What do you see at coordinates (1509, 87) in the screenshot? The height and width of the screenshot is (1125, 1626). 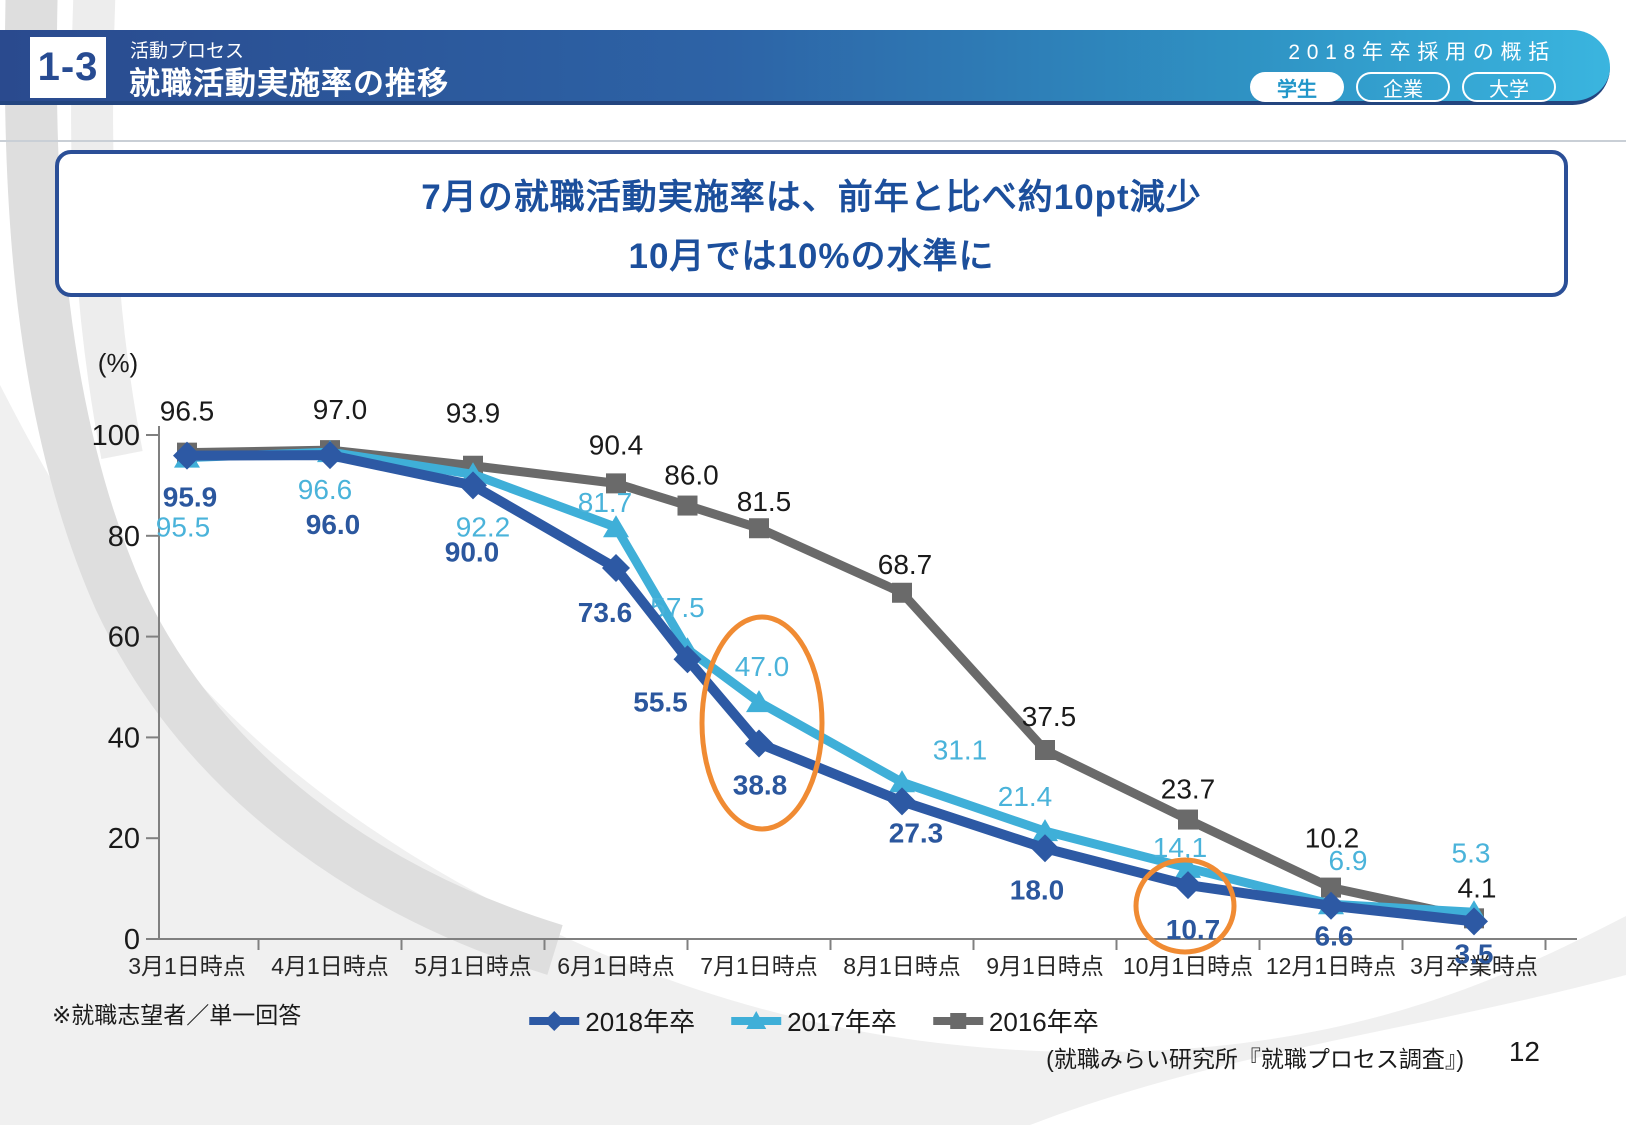 I see `tab-universities: 大学` at bounding box center [1509, 87].